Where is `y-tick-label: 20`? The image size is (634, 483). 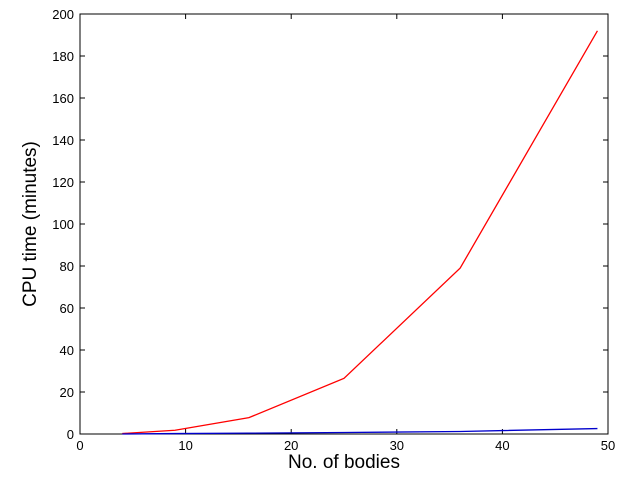
y-tick-label: 20 is located at coordinates (67, 392).